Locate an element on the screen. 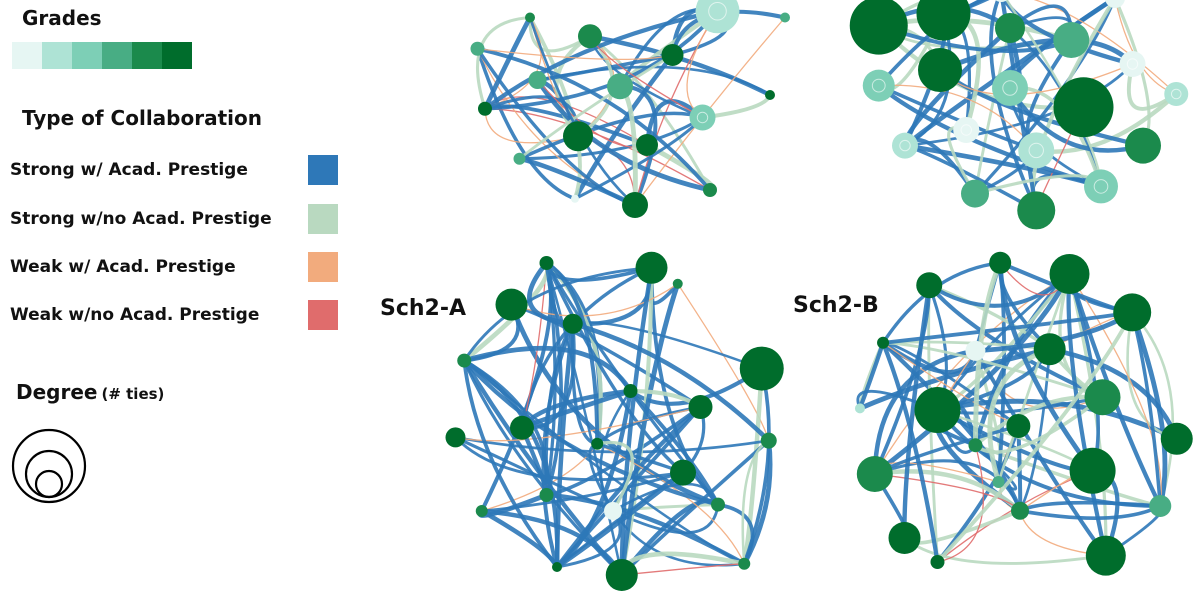  legend-item-strong-prestige: Strong w/ Acad. Prestige is located at coordinates (175, 170).